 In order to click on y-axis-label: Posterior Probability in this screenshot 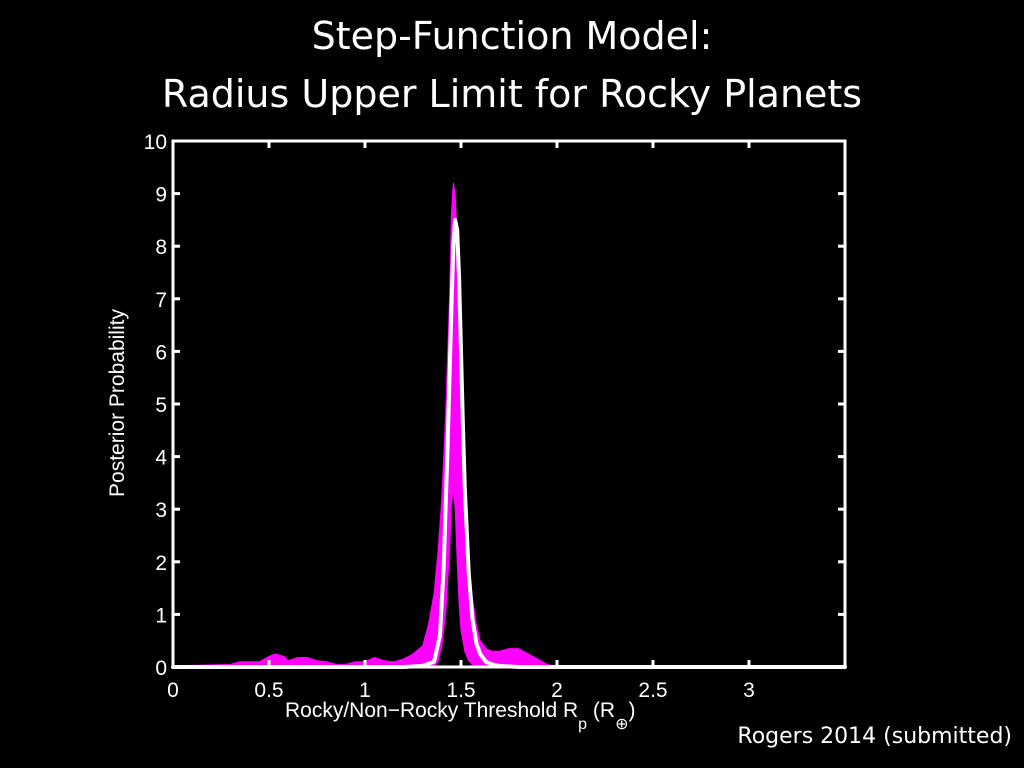, I will do `click(117, 403)`.